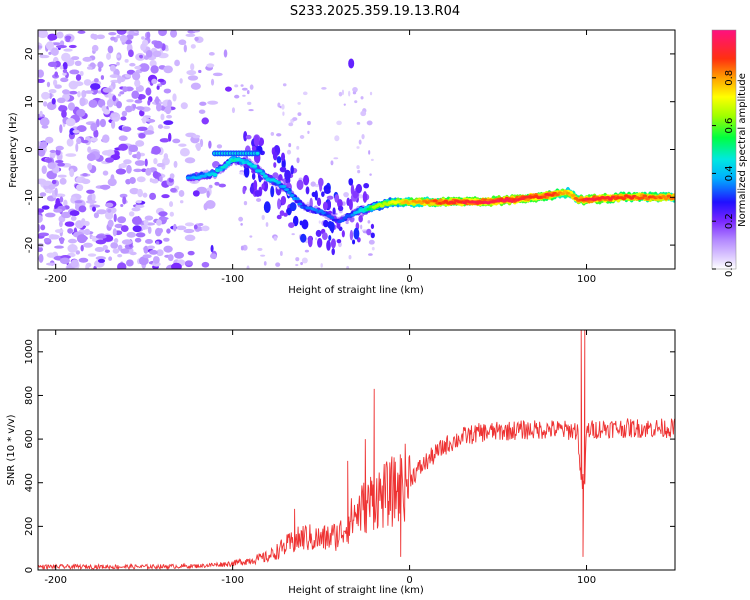 The image size is (750, 600). What do you see at coordinates (729, 173) in the screenshot?
I see `colorbar-tick-label: 0.4` at bounding box center [729, 173].